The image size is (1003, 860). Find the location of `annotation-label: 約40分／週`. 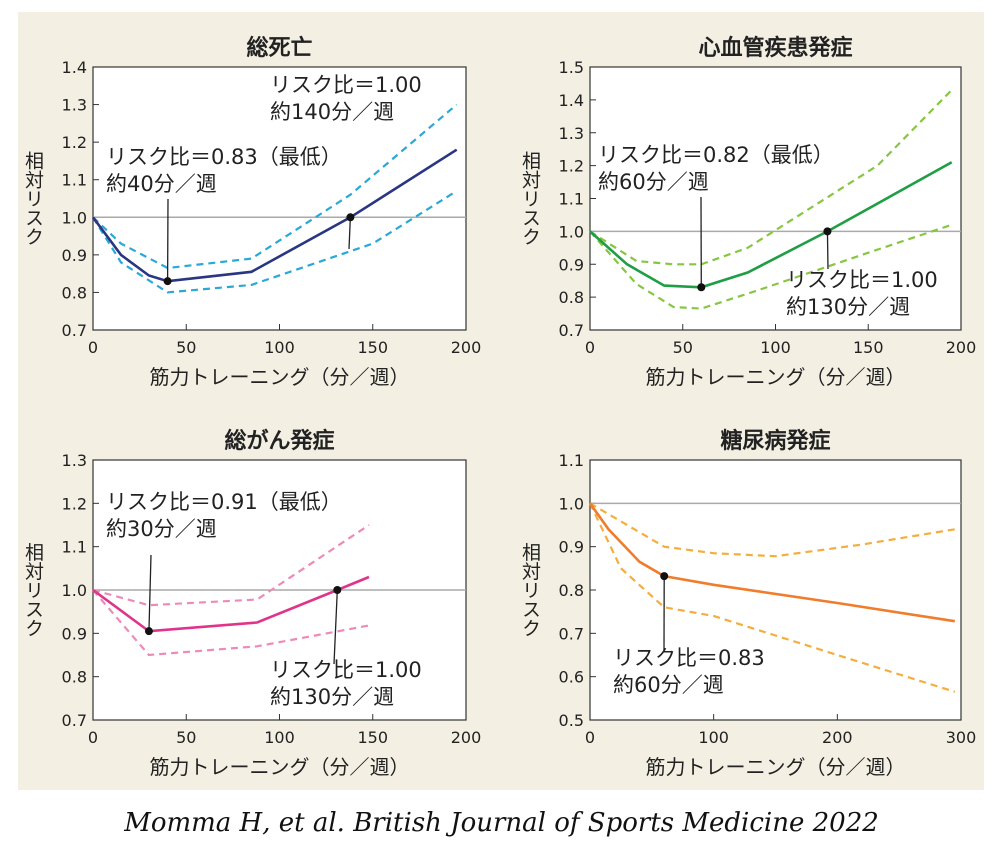

annotation-label: 約40分／週 is located at coordinates (161, 184).